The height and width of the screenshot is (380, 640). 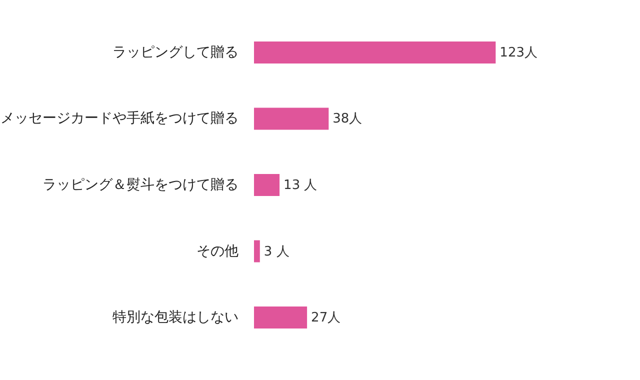 What do you see at coordinates (140, 185) in the screenshot?
I see `y-tick-label: ラッピング＆熨斗をつけて贈る` at bounding box center [140, 185].